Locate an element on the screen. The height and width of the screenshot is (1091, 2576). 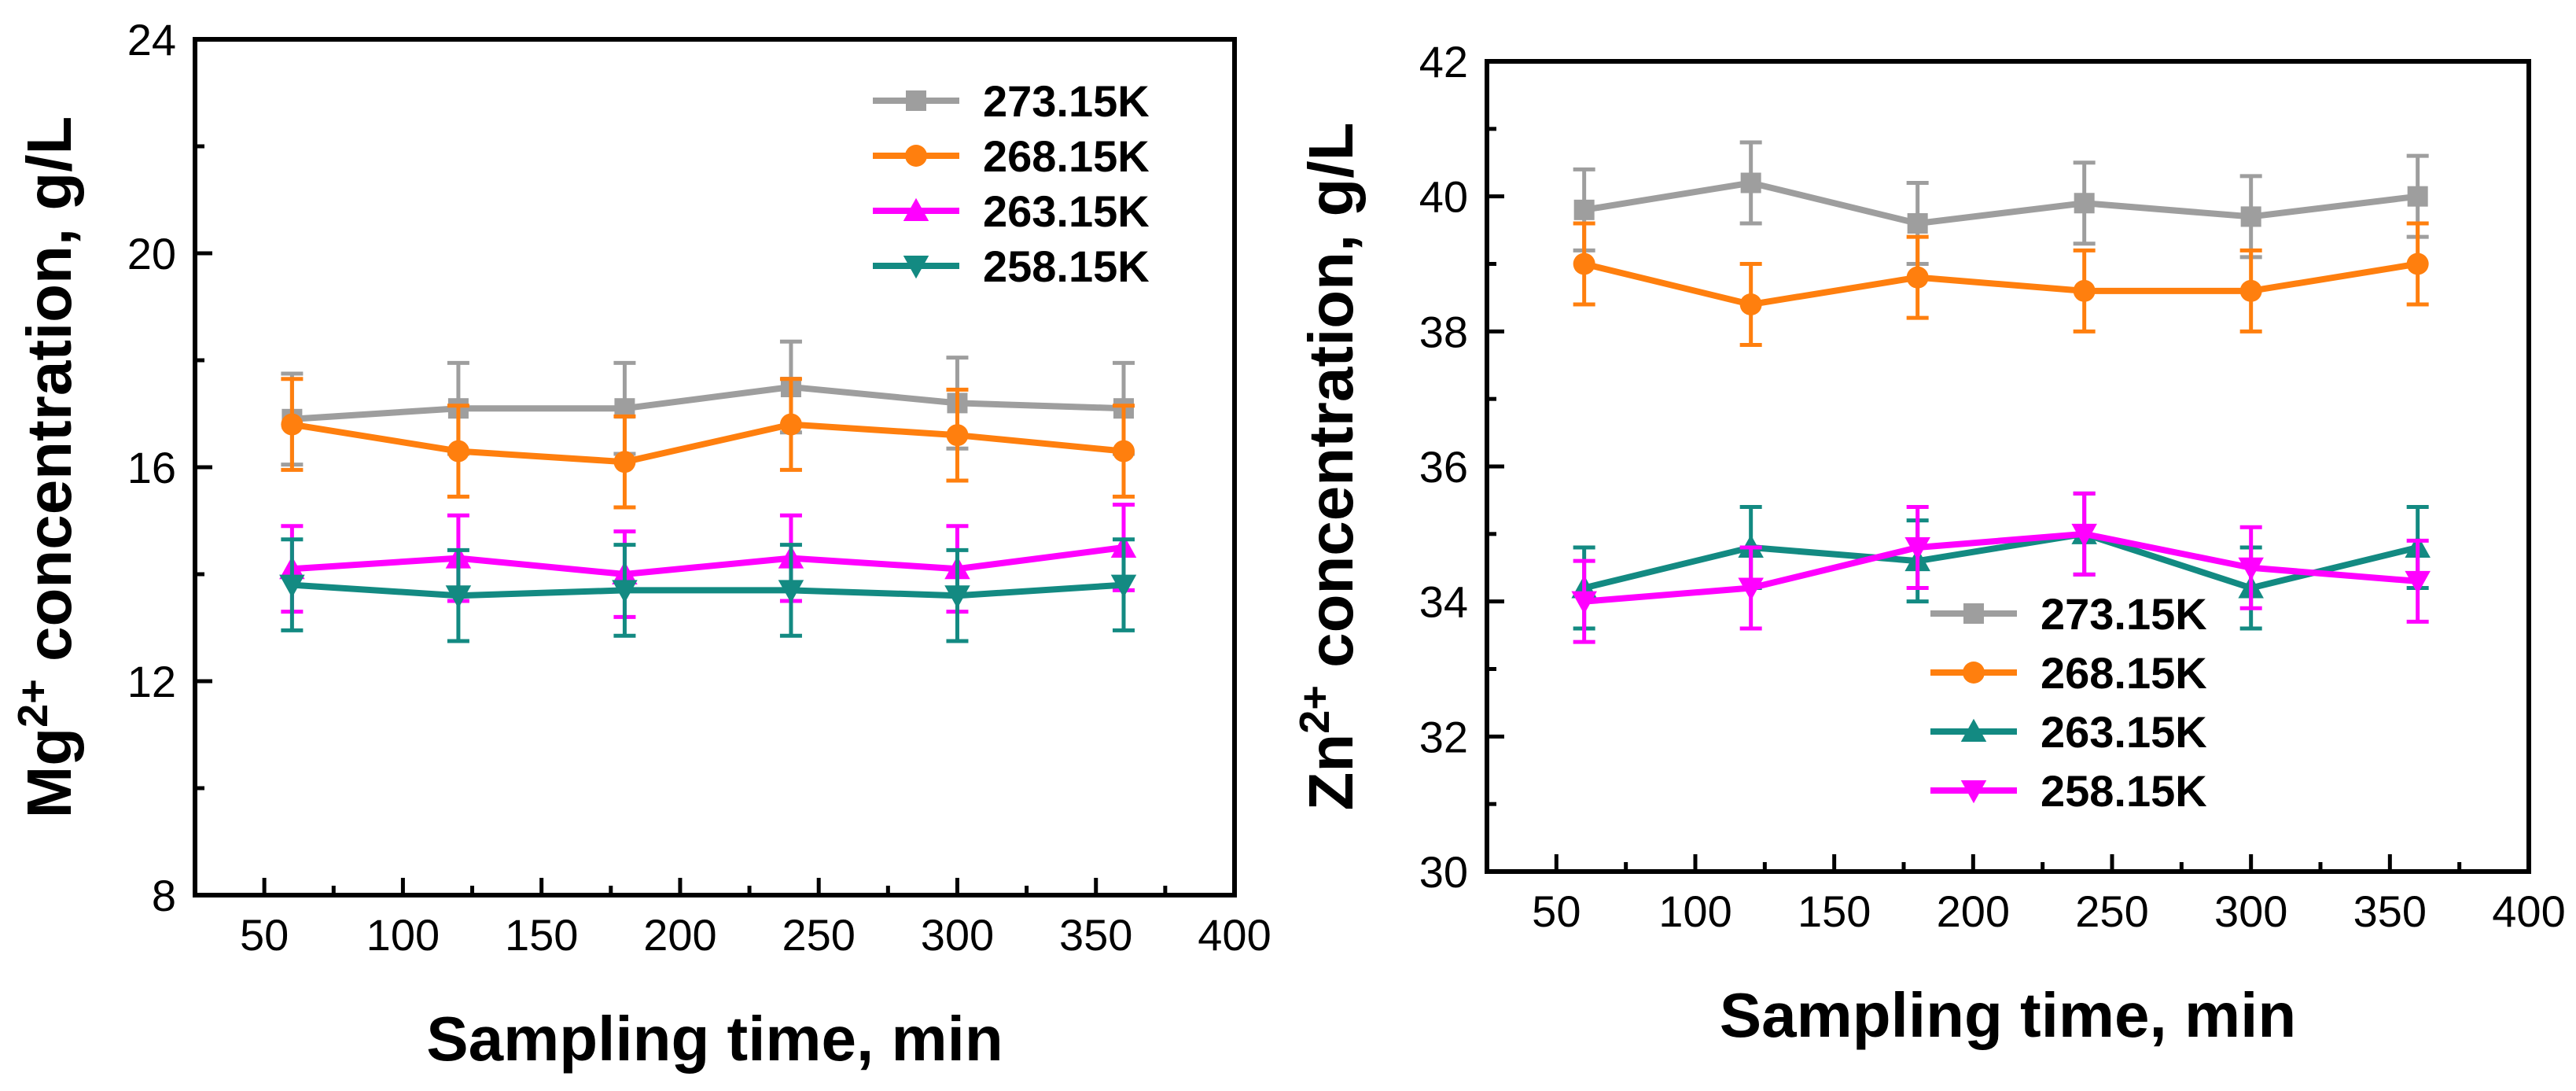
y-tick-label: 30 is located at coordinates (1443, 872).